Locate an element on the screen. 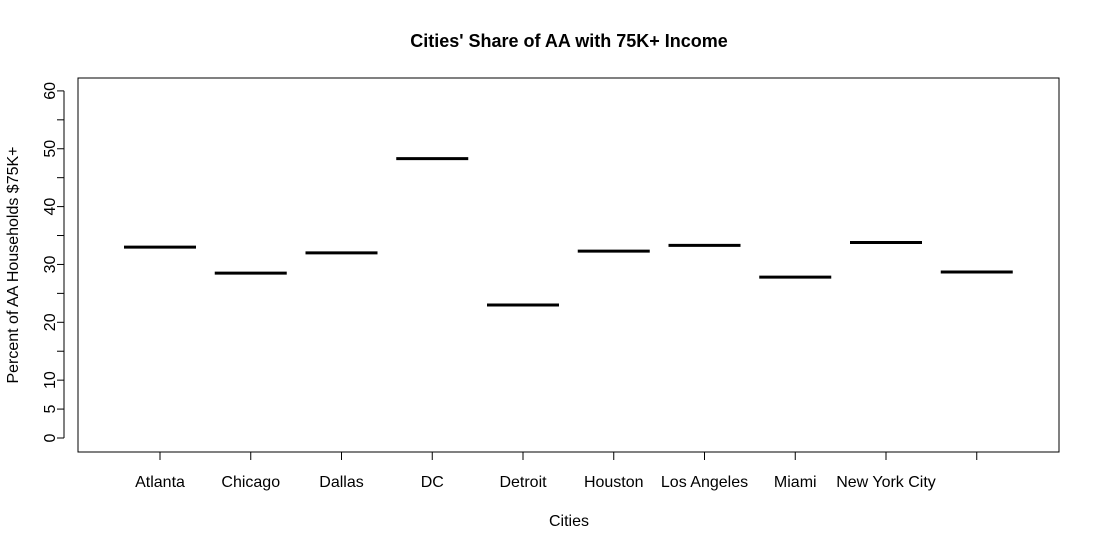  x-tick-label: Houston is located at coordinates (614, 482).